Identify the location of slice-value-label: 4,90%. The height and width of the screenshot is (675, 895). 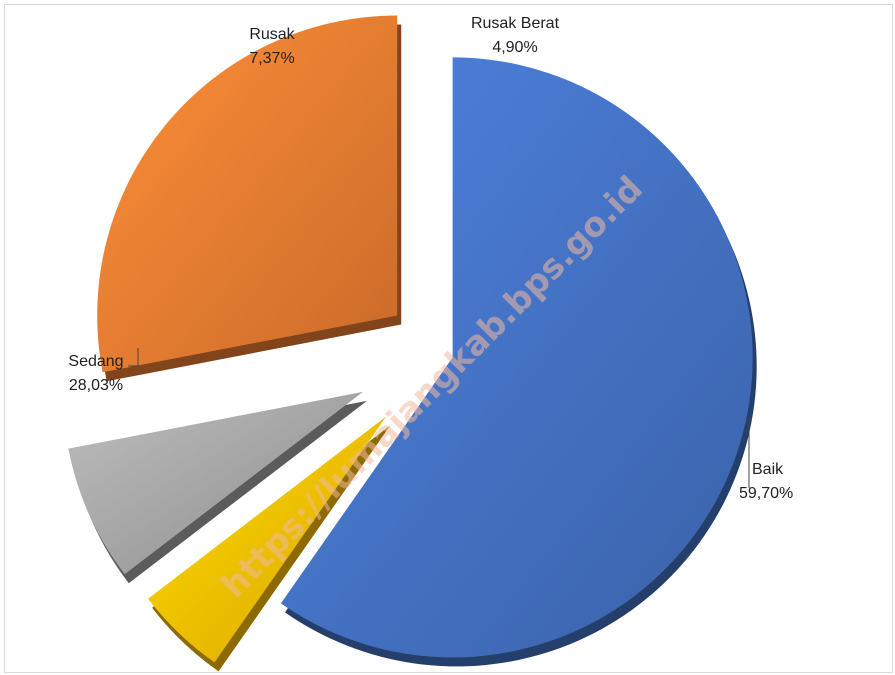
(514, 47).